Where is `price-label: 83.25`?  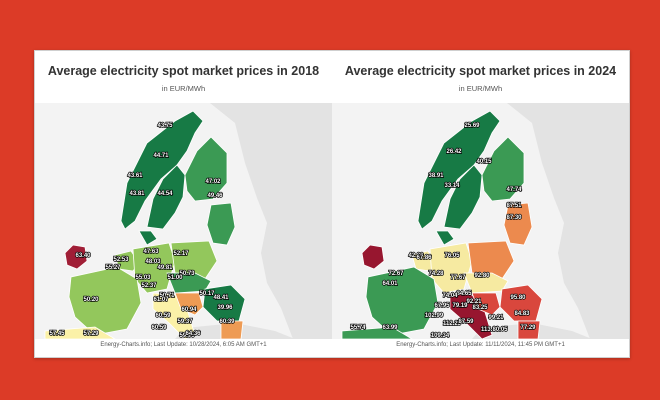
price-label: 83.25 is located at coordinates (480, 308).